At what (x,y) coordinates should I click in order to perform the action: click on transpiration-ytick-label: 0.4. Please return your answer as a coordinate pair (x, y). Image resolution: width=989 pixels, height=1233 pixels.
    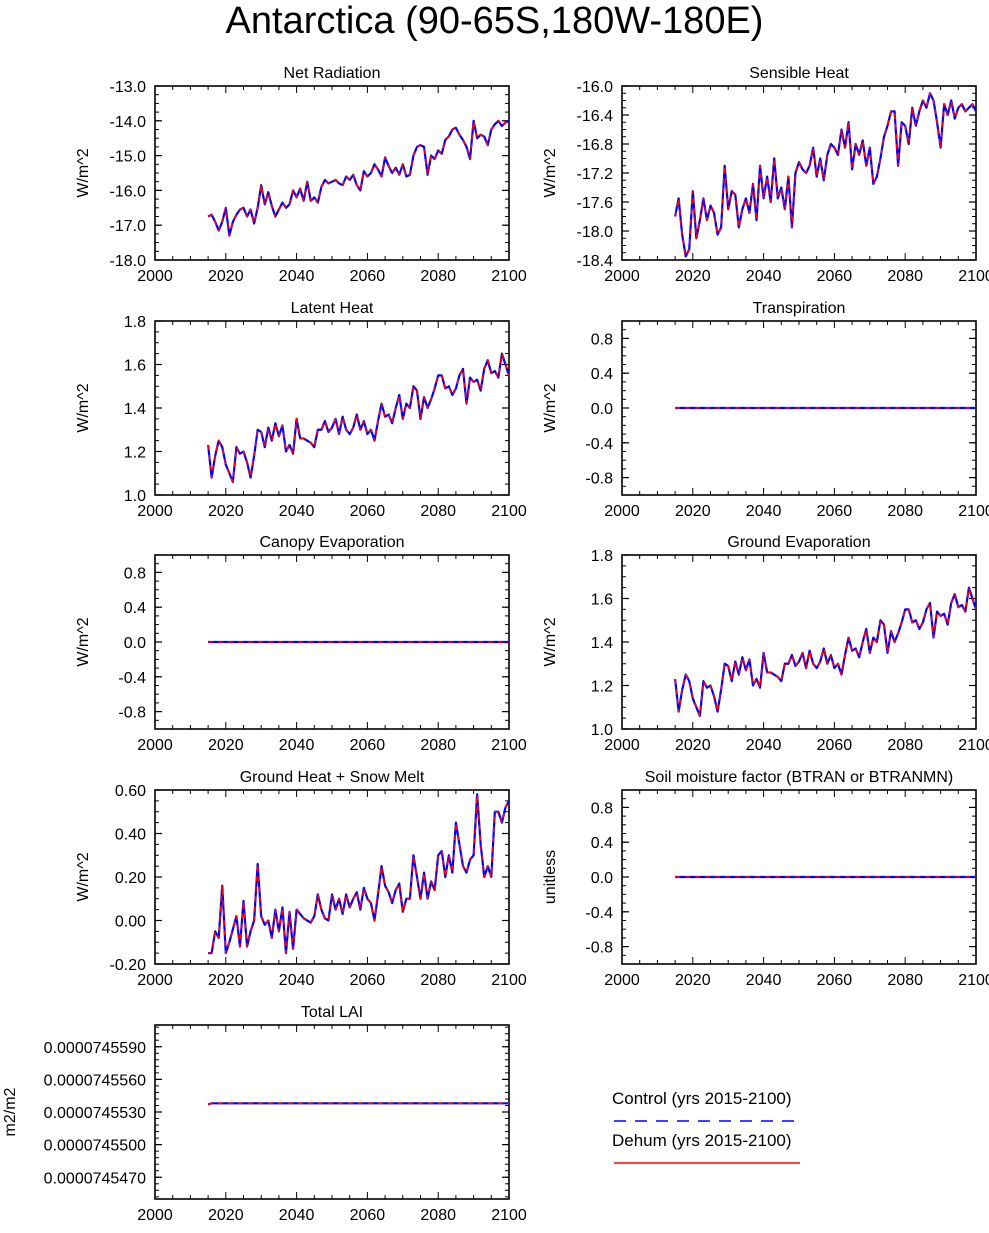
    Looking at the image, I should click on (602, 374).